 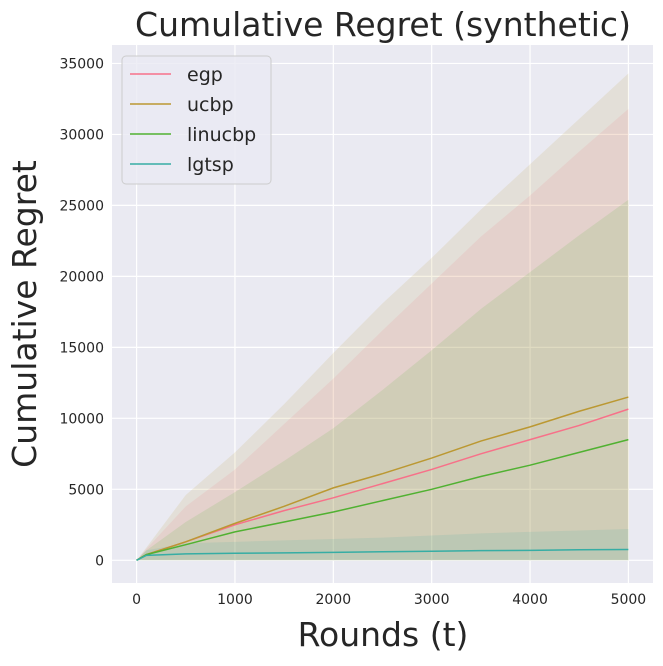 I want to click on x-tick-label: 0, so click(x=136, y=600).